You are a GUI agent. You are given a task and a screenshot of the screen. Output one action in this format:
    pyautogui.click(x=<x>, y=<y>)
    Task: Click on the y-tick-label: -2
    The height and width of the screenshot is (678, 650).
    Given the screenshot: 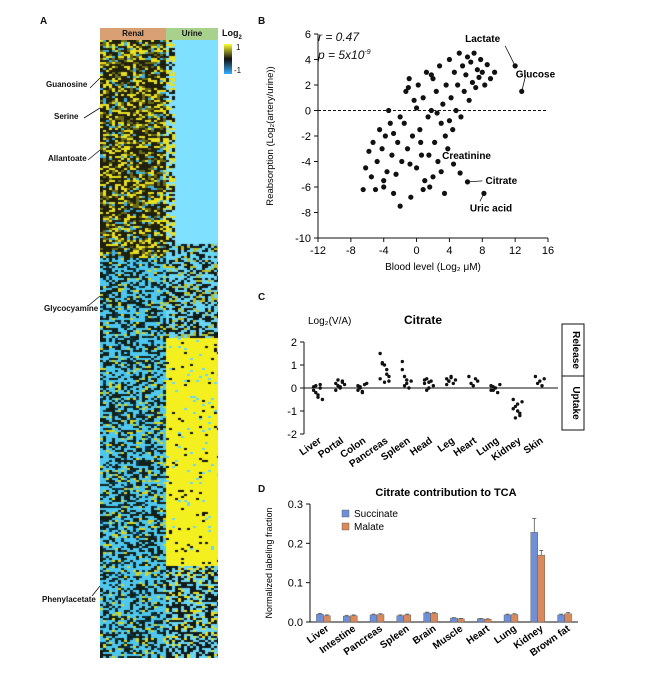 What is the action you would take?
    pyautogui.click(x=292, y=435)
    